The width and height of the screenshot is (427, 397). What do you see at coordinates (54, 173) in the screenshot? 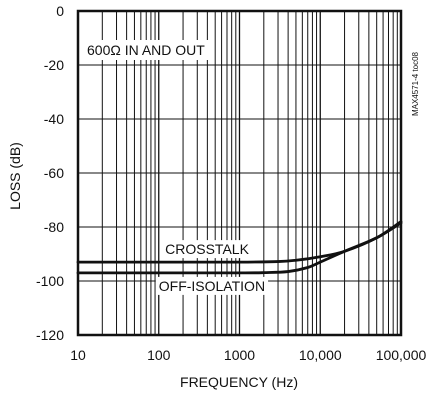
I see `y-tick-label: -60` at bounding box center [54, 173].